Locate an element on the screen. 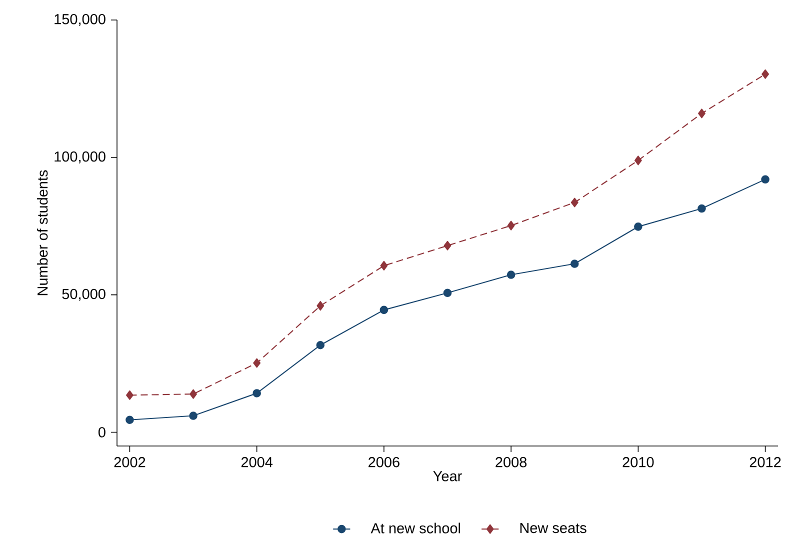  x-tick-label: 2004 is located at coordinates (257, 462).